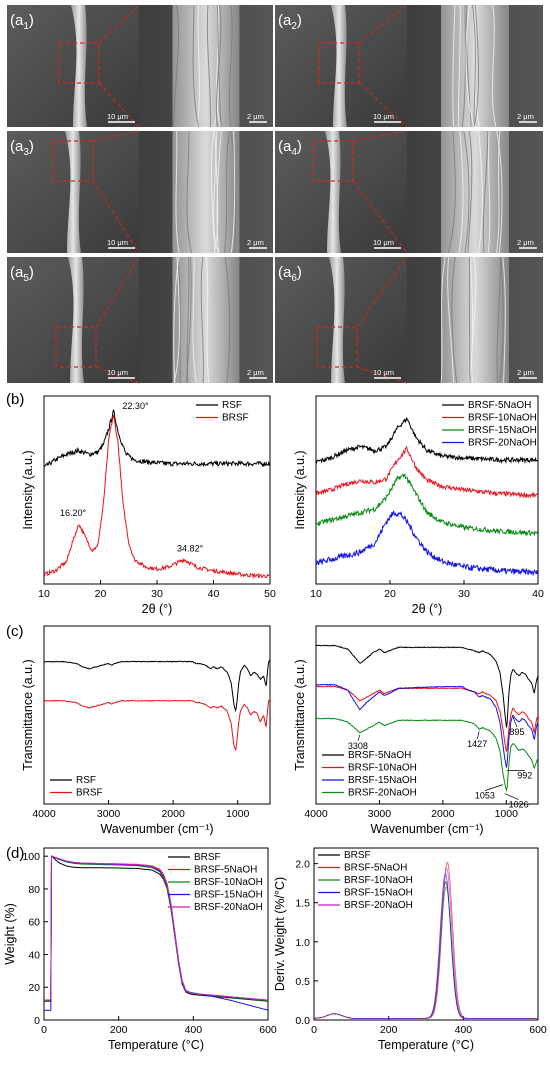  Describe the element at coordinates (173, 814) in the screenshot. I see `x-tick-label: 2000` at that location.